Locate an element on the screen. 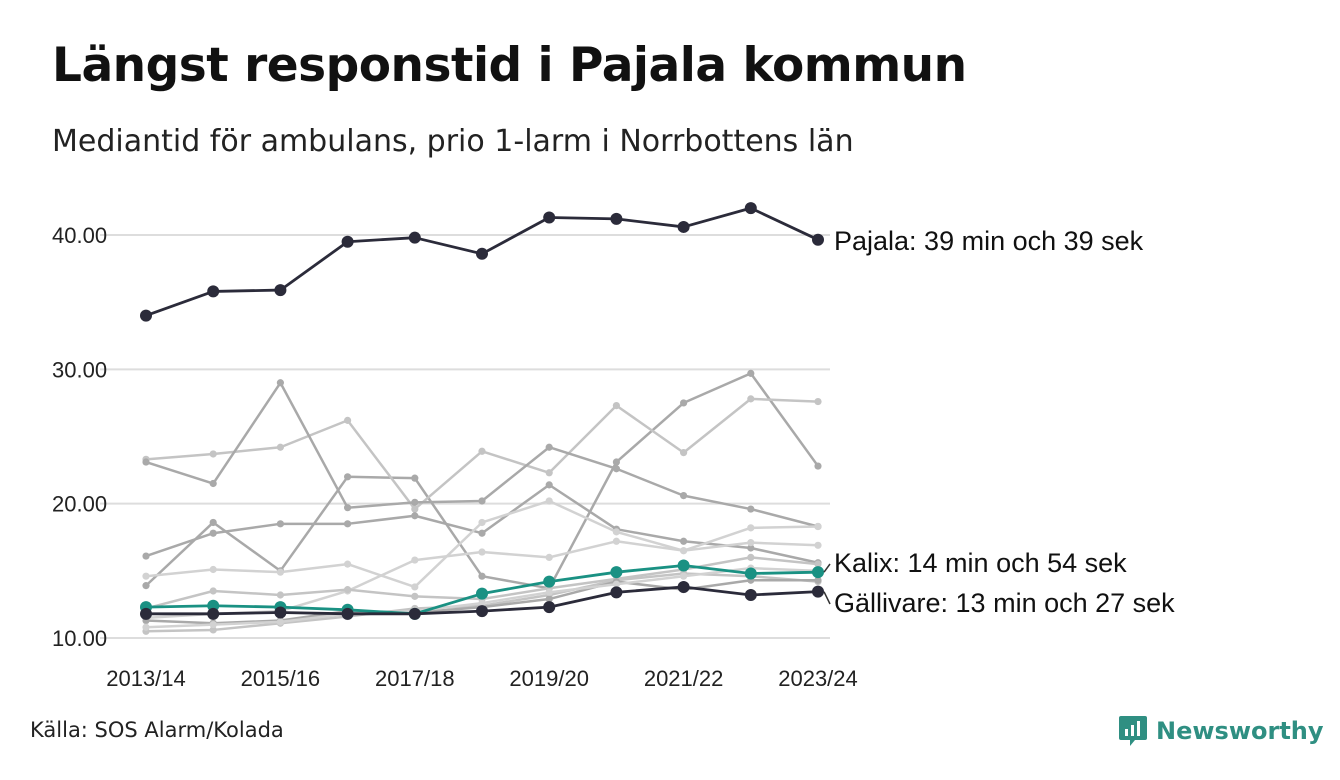  y-tick-label: 30.00 is located at coordinates (79, 369).